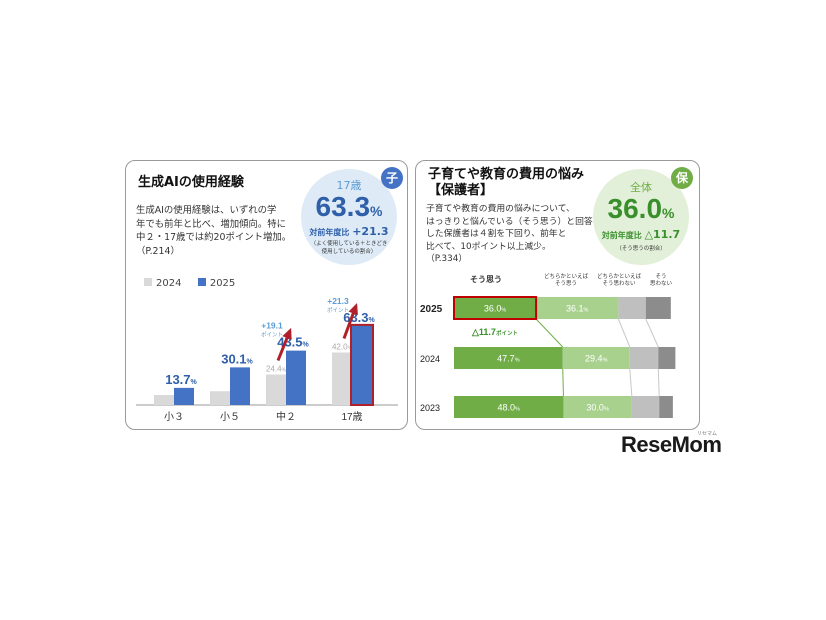 This screenshot has width=826, height=620. What do you see at coordinates (430, 408) in the screenshot?
I see `row-label: 2023` at bounding box center [430, 408].